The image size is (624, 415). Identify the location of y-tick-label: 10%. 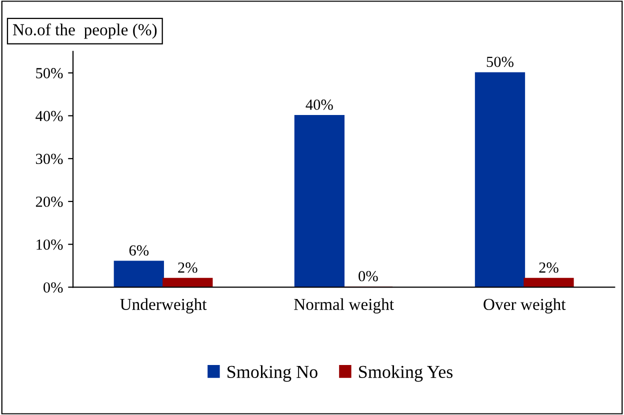
(49, 244).